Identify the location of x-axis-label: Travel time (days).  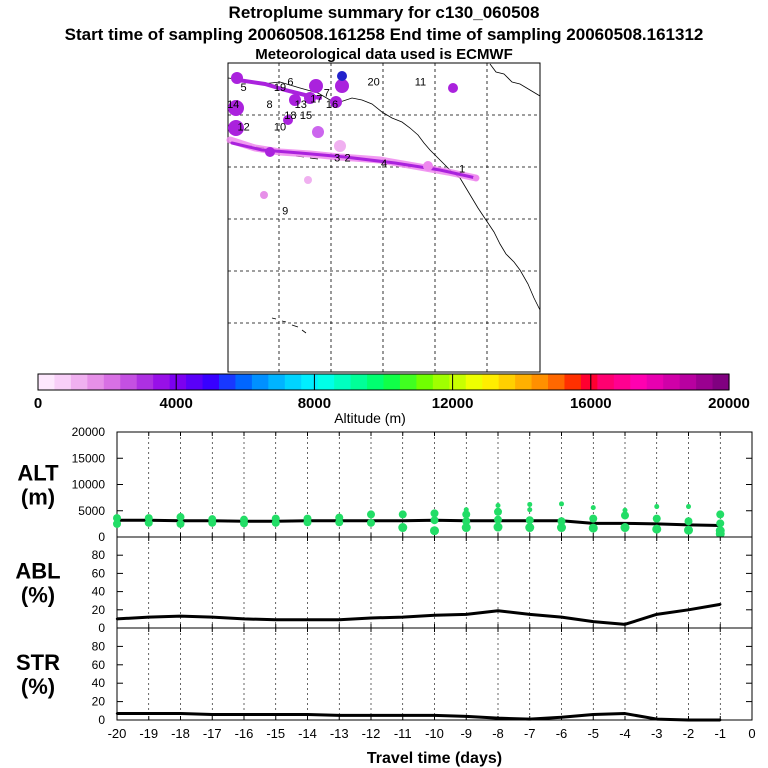
(434, 758).